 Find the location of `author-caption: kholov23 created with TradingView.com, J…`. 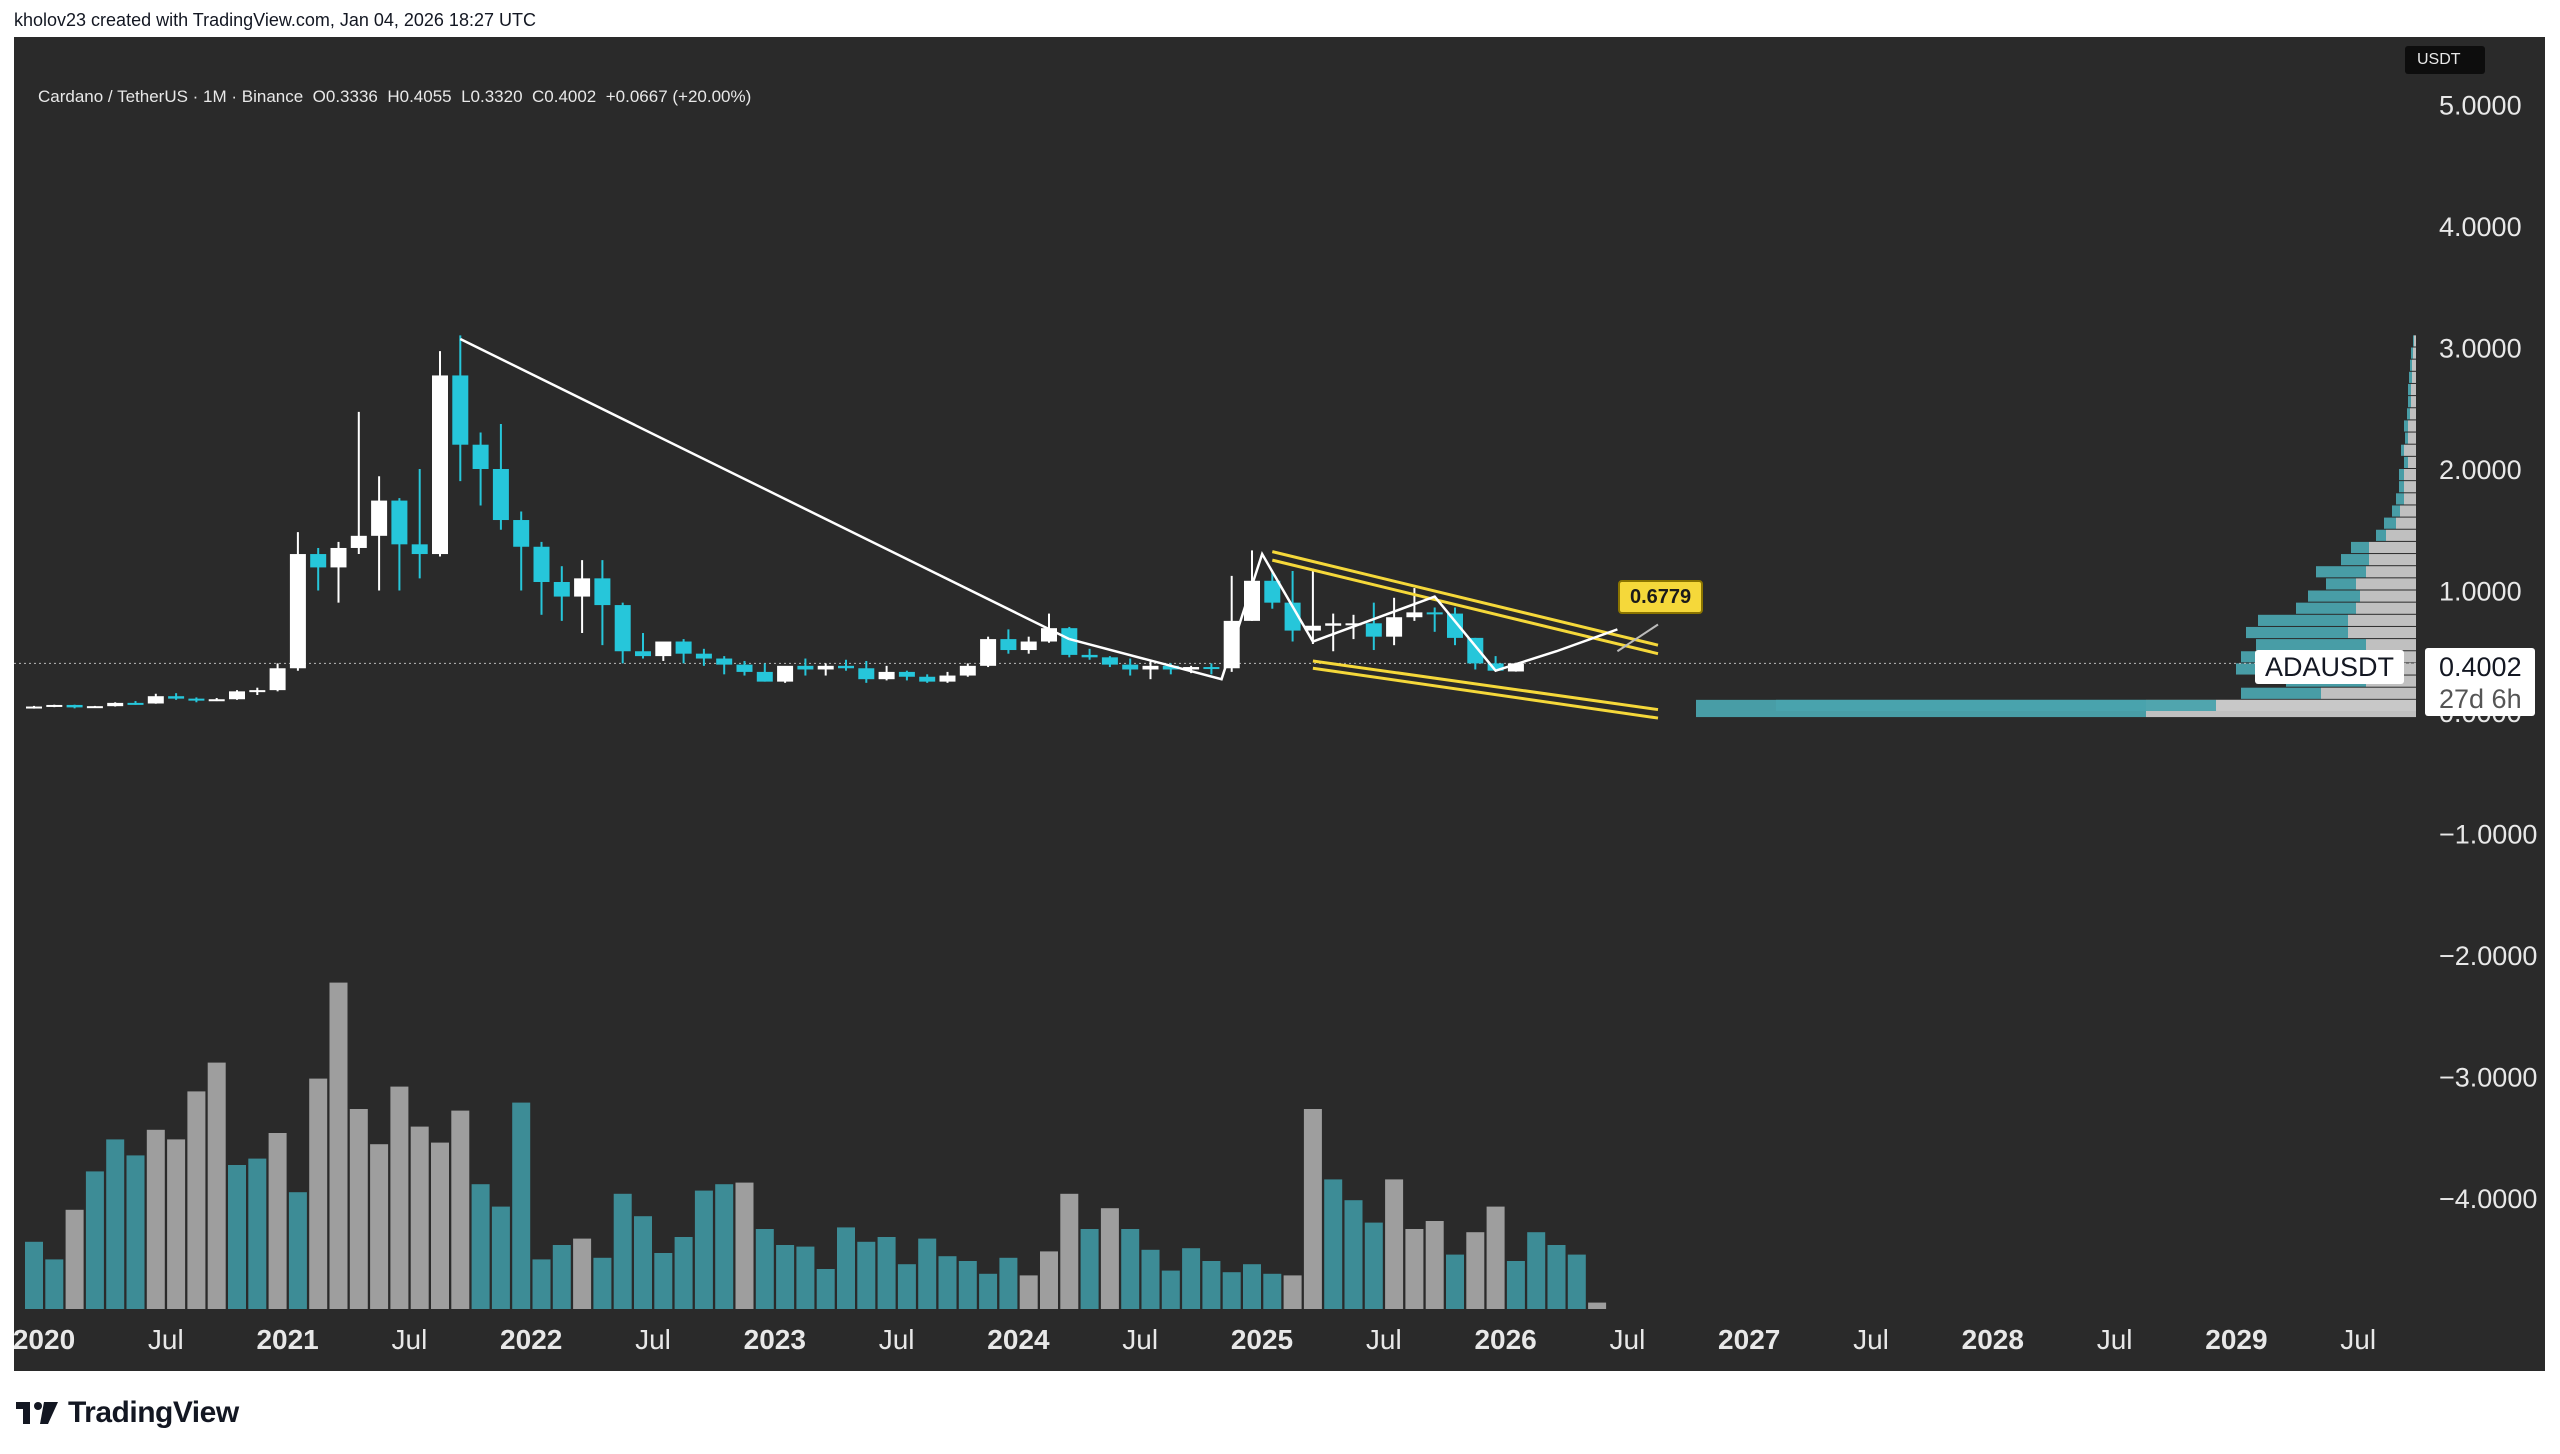

author-caption: kholov23 created with TradingView.com, J… is located at coordinates (275, 20).